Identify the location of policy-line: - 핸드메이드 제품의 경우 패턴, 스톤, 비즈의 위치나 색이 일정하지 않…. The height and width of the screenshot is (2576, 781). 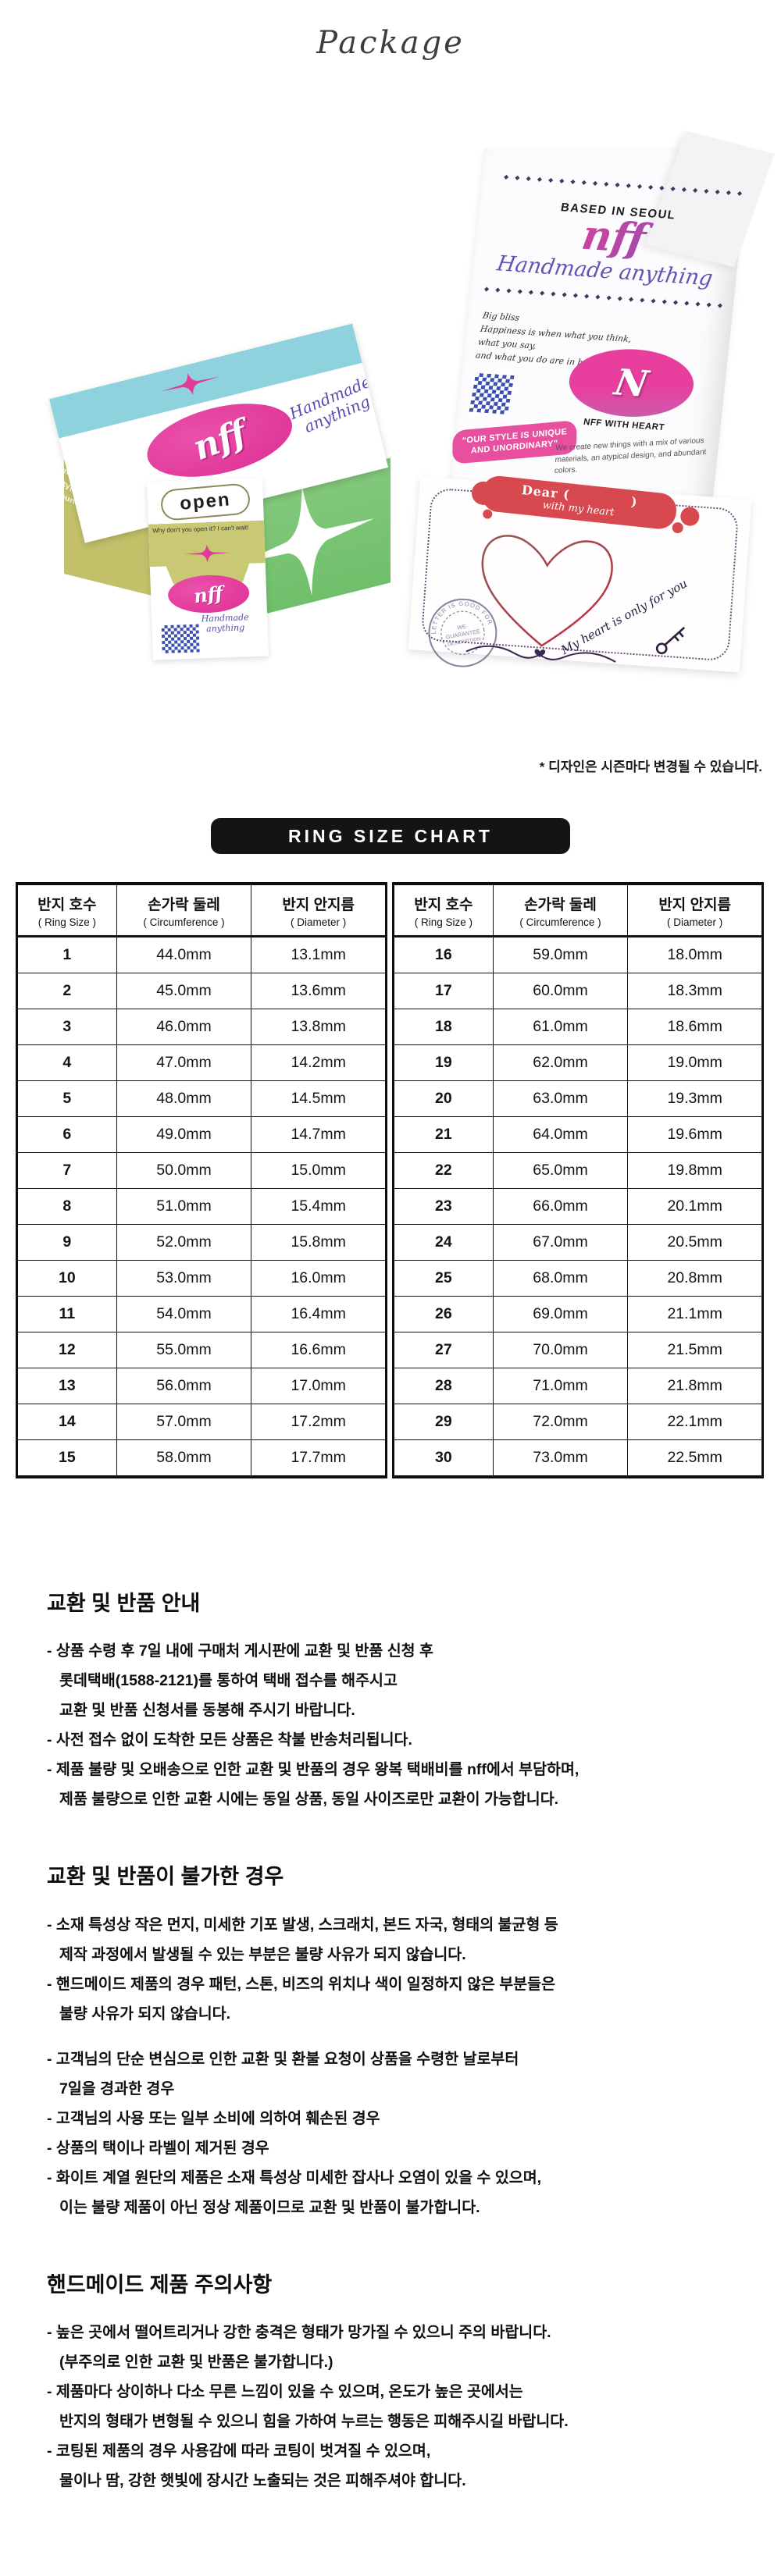
(301, 1984).